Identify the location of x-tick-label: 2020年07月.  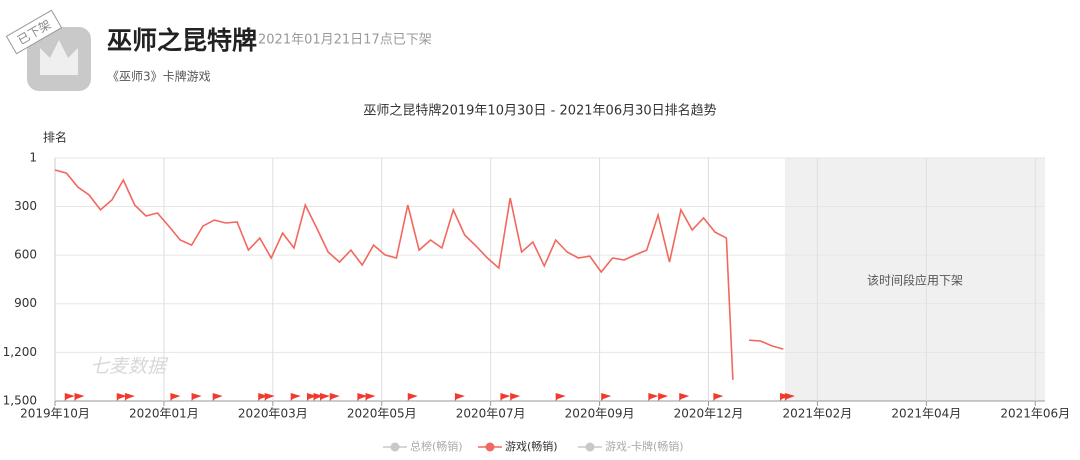
(491, 414).